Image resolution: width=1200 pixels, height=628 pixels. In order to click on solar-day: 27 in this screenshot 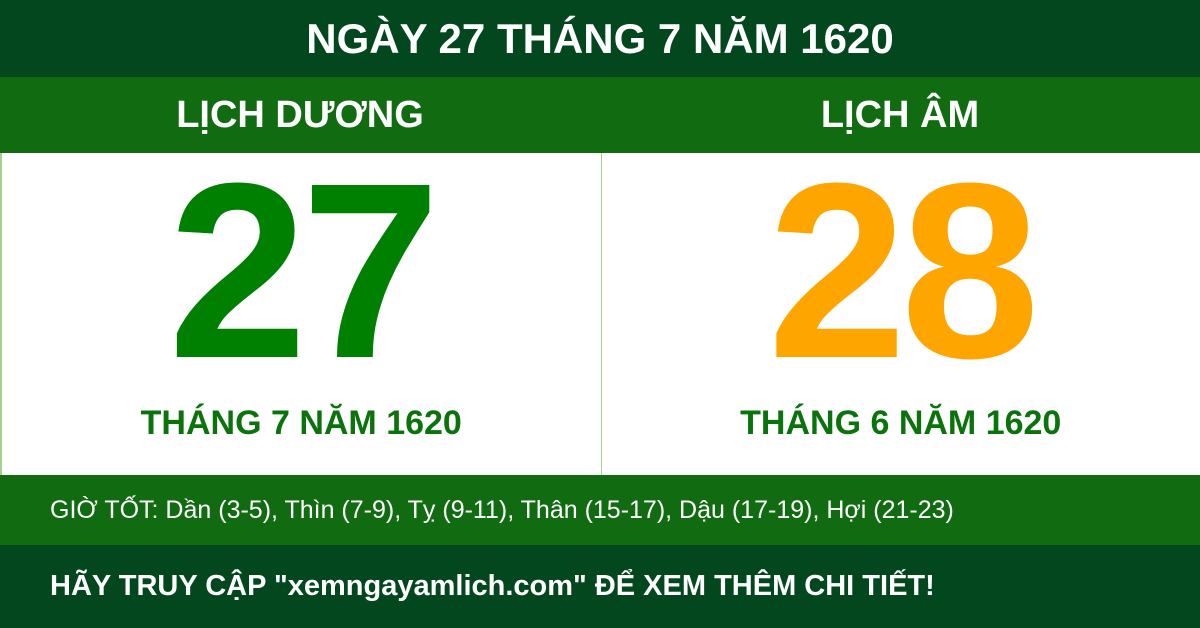, I will do `click(304, 270)`.